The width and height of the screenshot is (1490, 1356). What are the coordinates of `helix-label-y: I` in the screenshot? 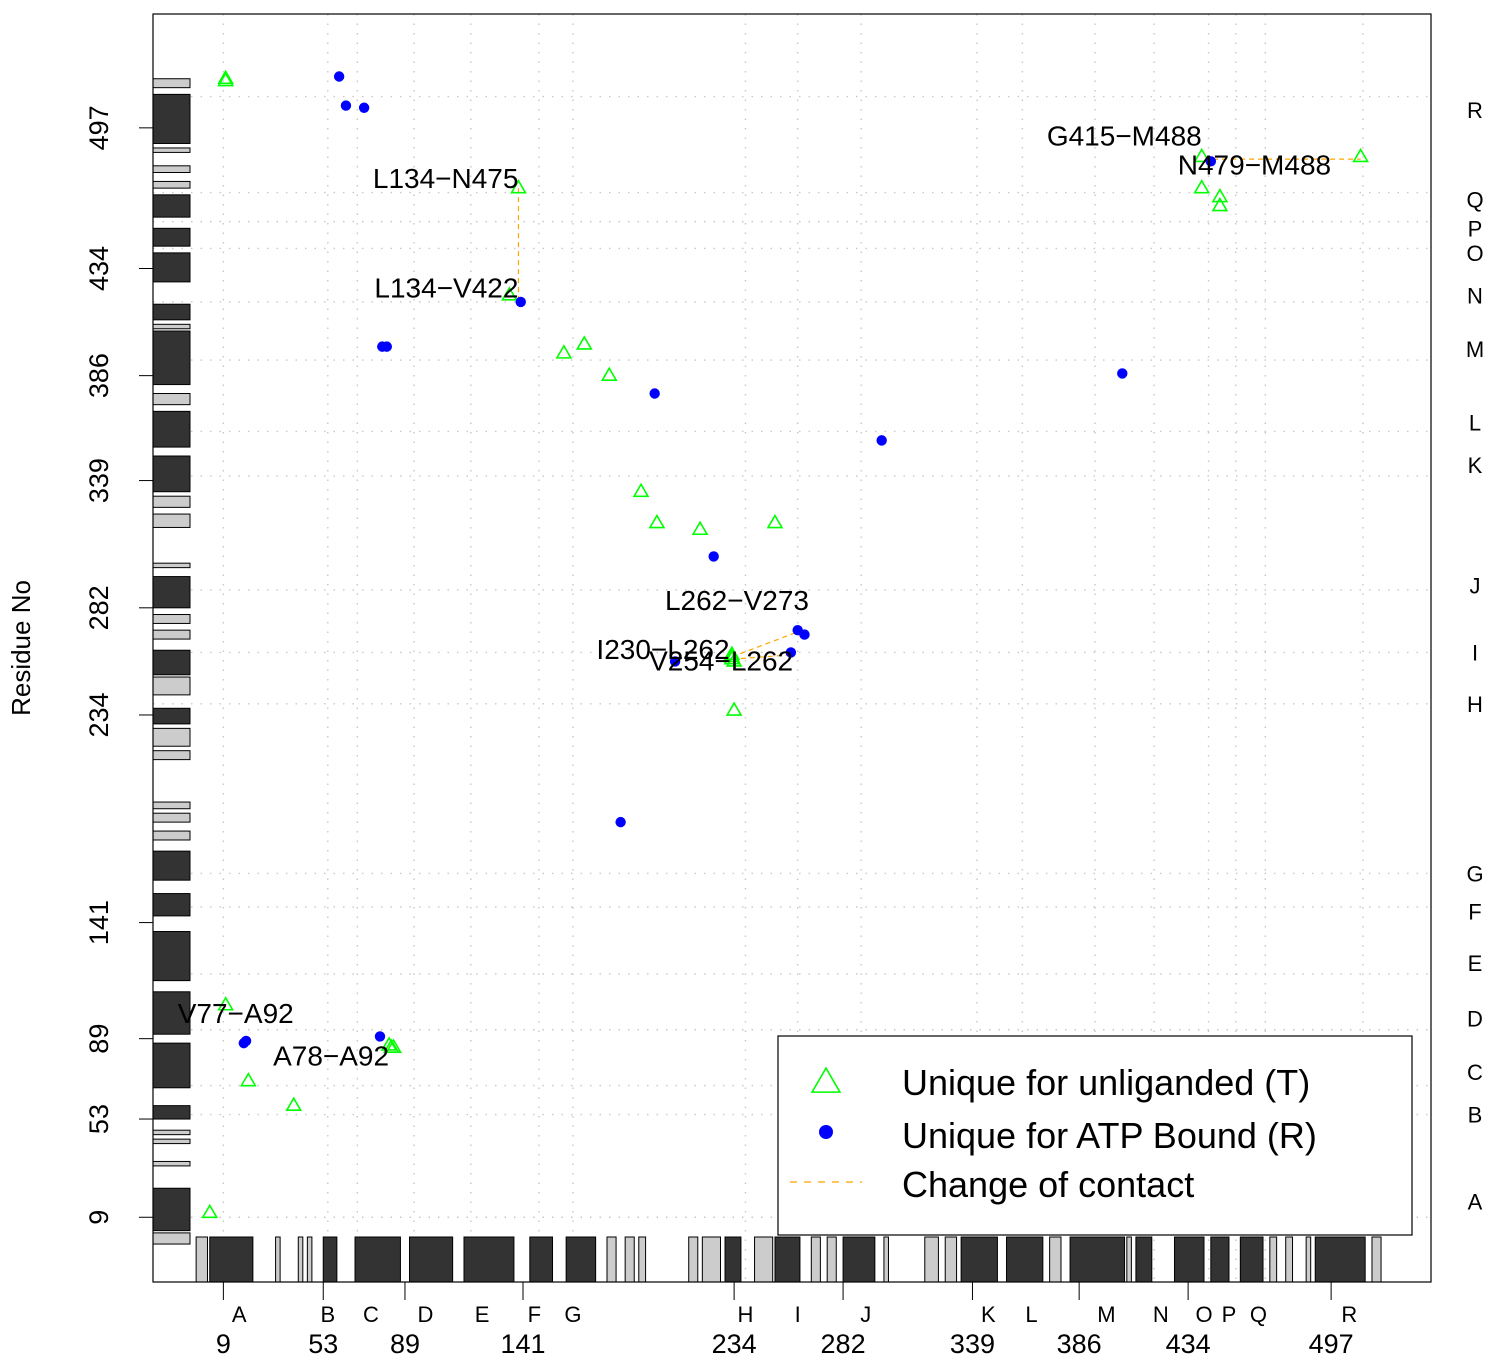 It's located at (1475, 652).